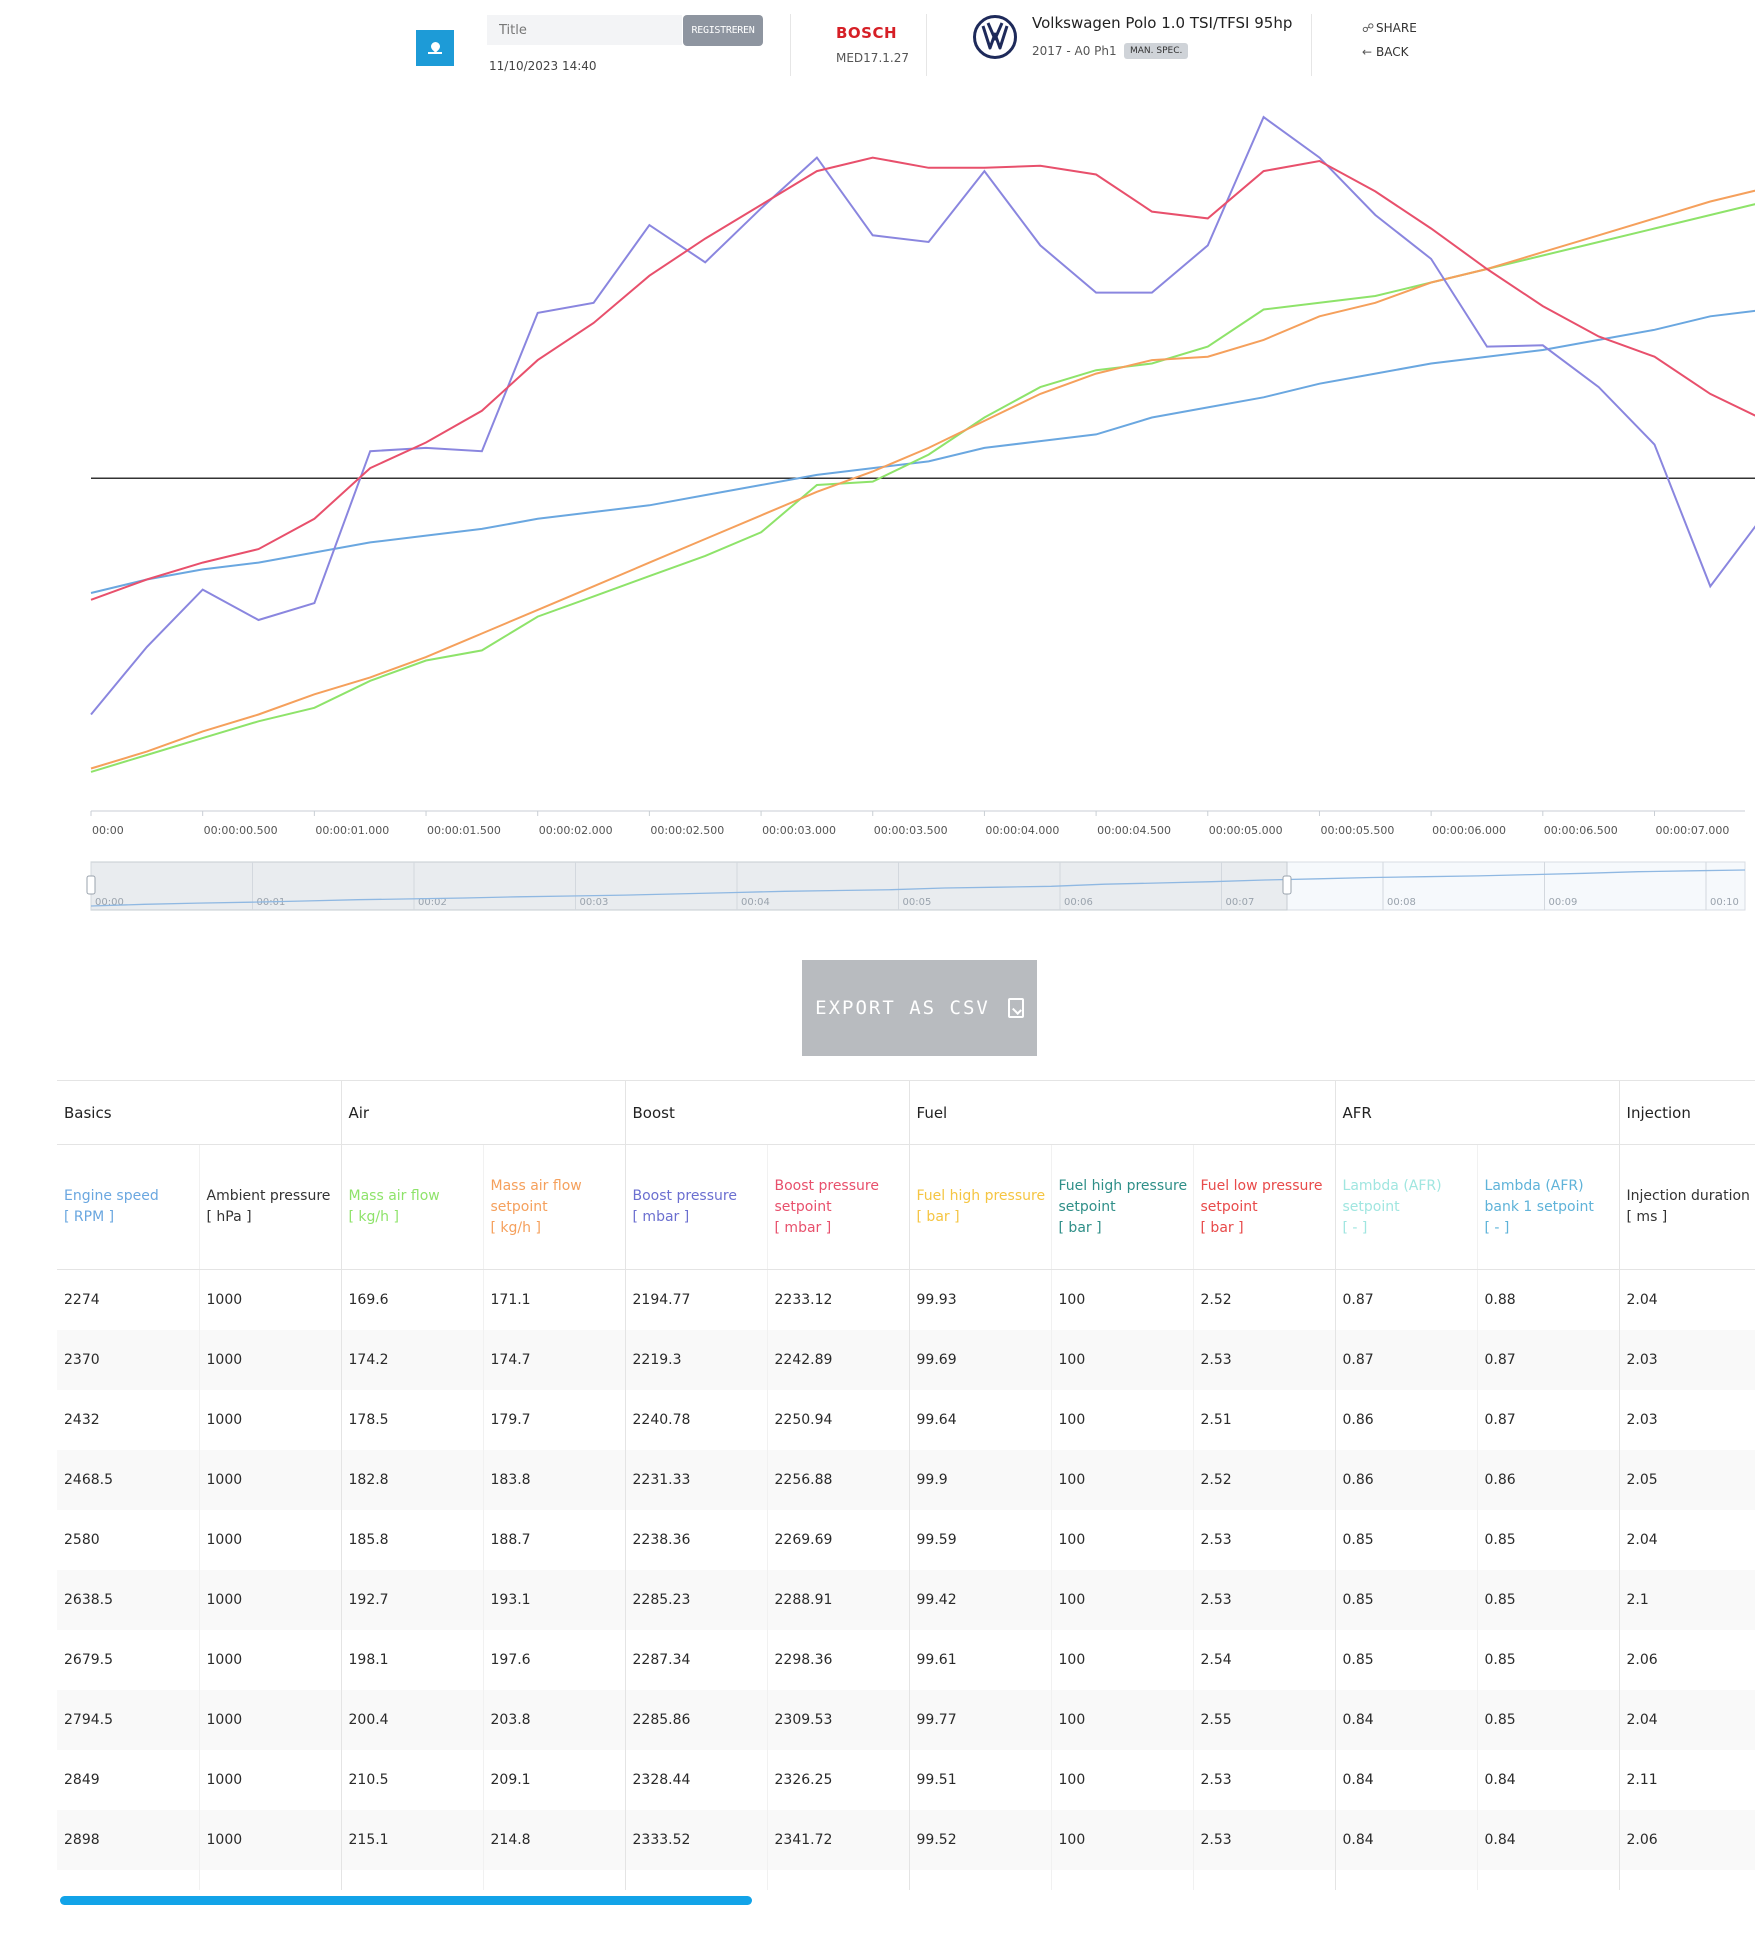  Describe the element at coordinates (352, 830) in the screenshot. I see `x-tick-label: 00:00:01.000` at that location.